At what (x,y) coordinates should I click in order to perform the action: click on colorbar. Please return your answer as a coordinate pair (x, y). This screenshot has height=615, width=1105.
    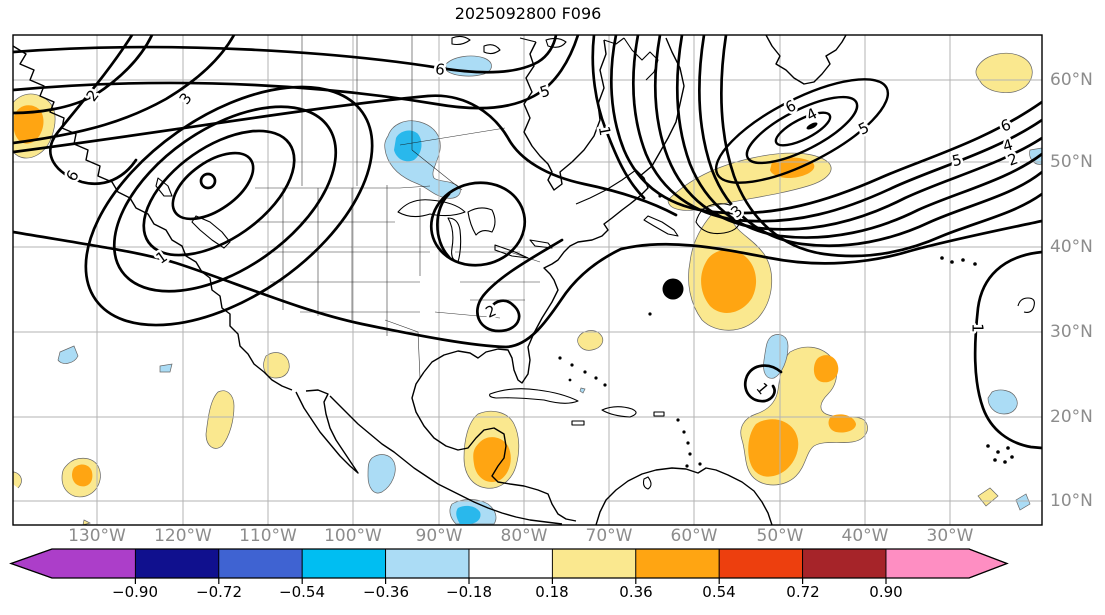
    Looking at the image, I should click on (509, 566).